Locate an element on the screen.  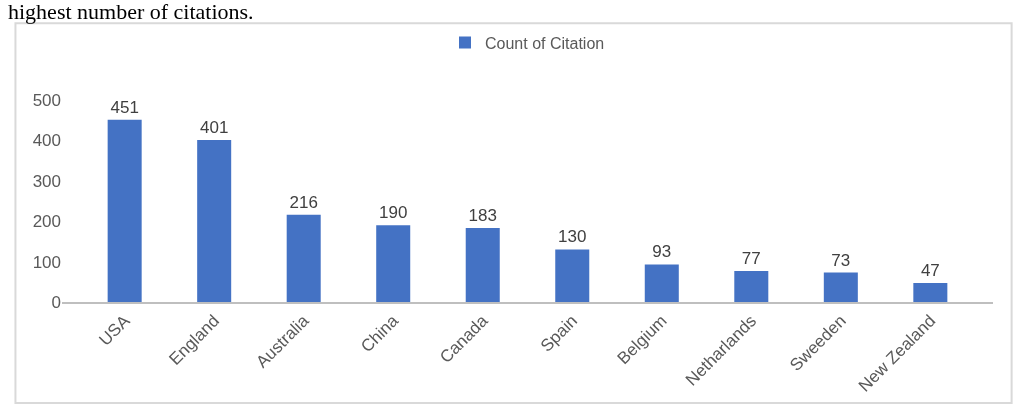
y-tick-label: 200 is located at coordinates (46, 222).